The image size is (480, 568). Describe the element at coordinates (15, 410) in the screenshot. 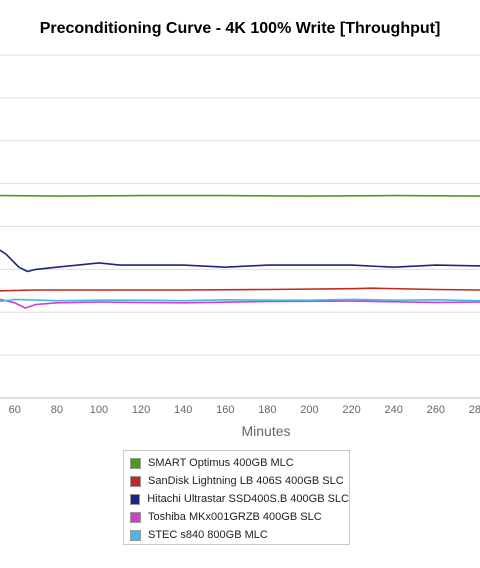

I see `x-tick-label: 60` at that location.